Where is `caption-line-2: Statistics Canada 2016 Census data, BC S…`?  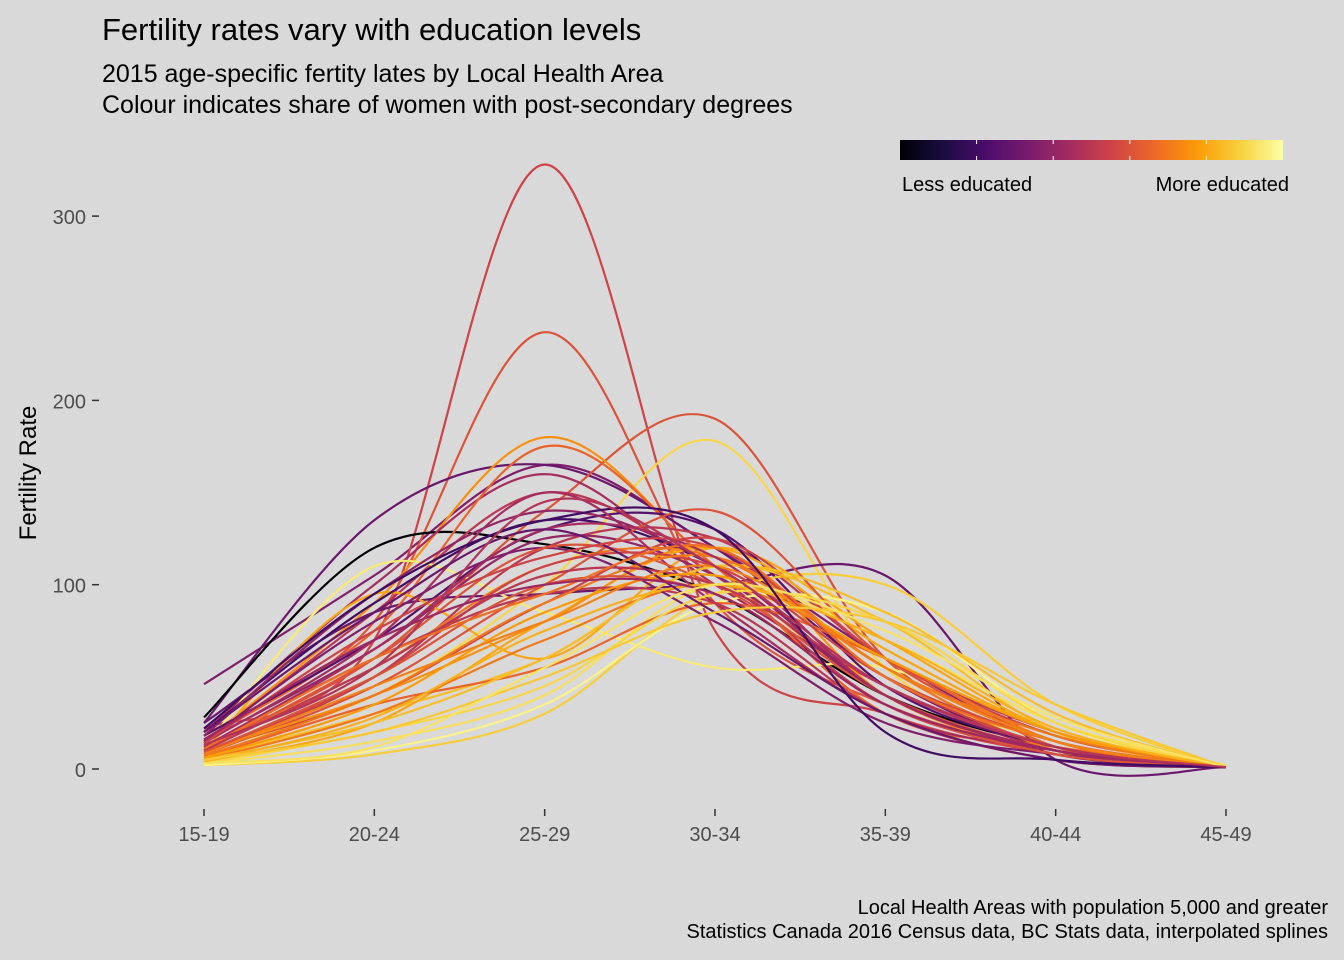 caption-line-2: Statistics Canada 2016 Census data, BC S… is located at coordinates (1008, 932).